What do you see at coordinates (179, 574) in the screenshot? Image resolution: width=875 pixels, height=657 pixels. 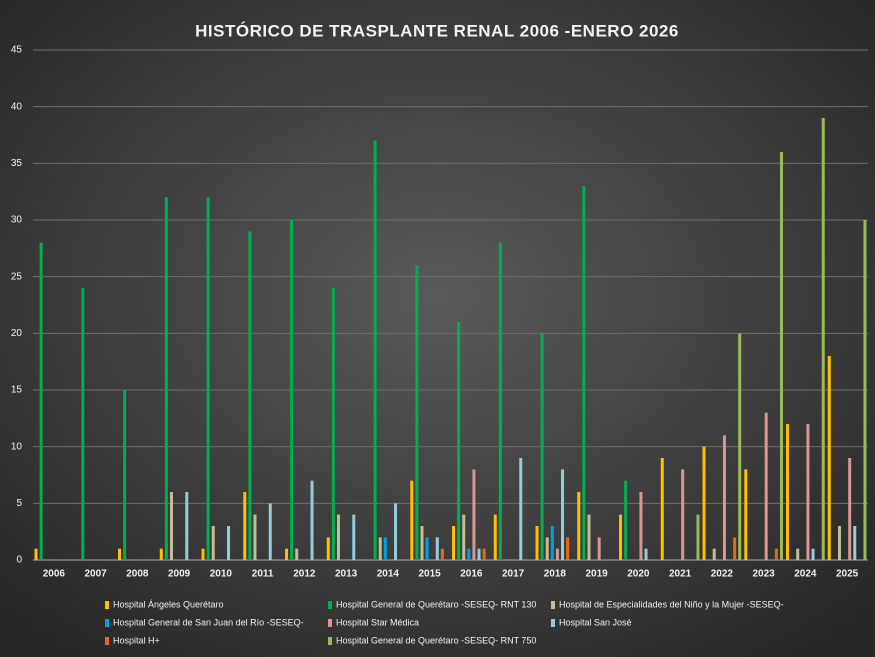 I see `x-tick-label: 2009` at bounding box center [179, 574].